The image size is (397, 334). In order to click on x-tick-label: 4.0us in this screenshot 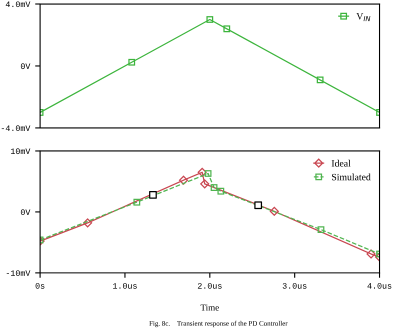, I will do `click(379, 286)`.